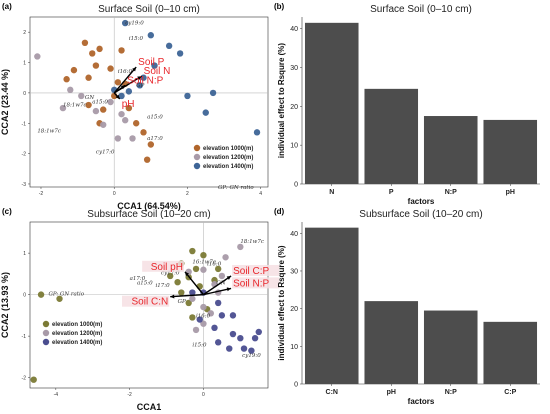  I want to click on vector-label: Soil N, so click(157, 71).